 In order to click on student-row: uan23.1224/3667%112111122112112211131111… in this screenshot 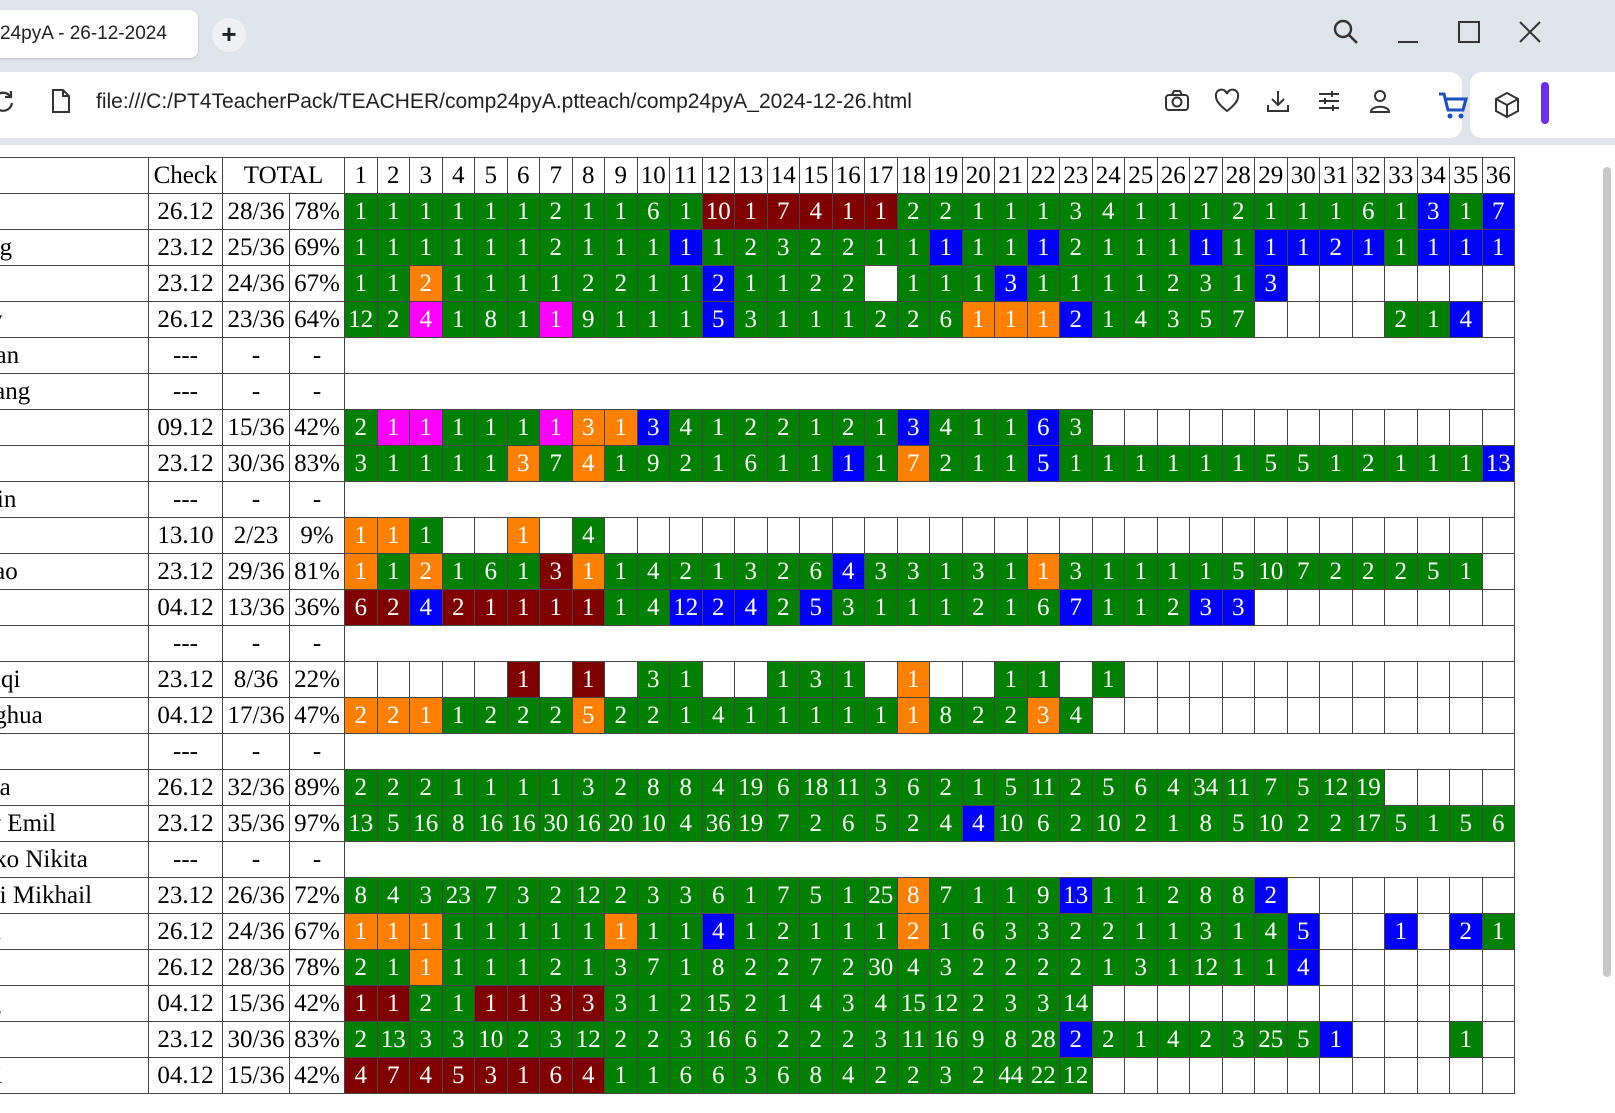, I will do `click(757, 283)`.